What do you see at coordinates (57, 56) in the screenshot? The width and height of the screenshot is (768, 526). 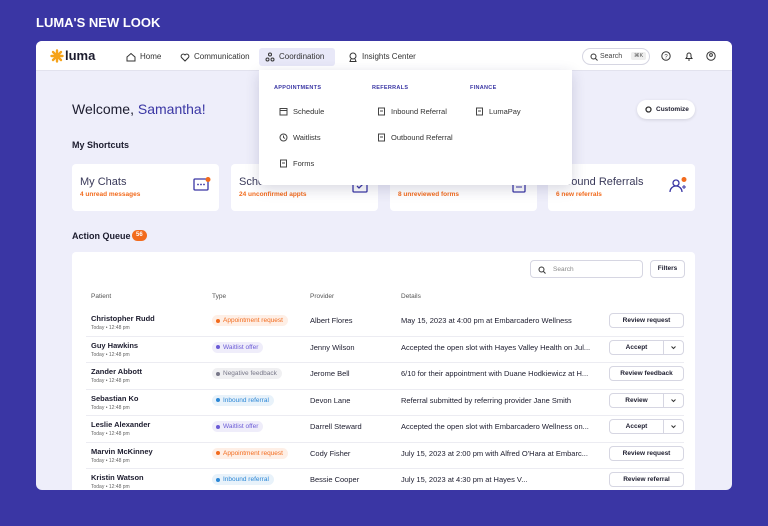 I see `logo-icon` at bounding box center [57, 56].